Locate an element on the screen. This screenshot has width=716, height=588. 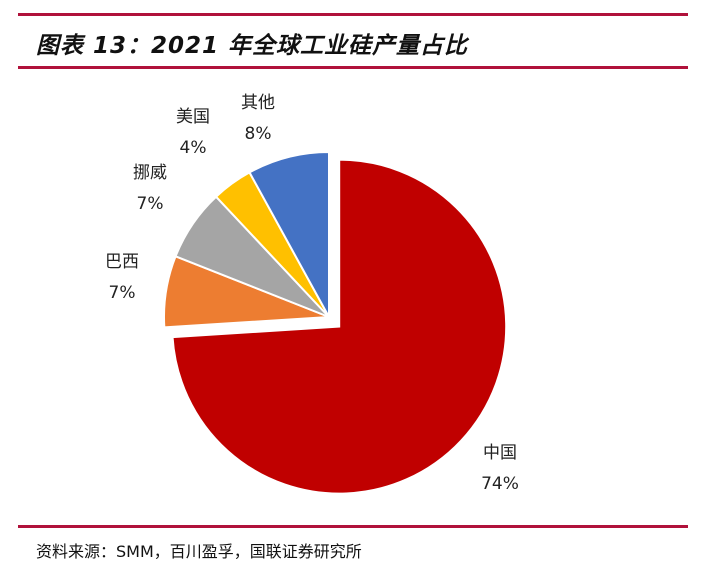
figure-title: 图表 13：2021 年全球工业硅产量占比 is located at coordinates (252, 46).